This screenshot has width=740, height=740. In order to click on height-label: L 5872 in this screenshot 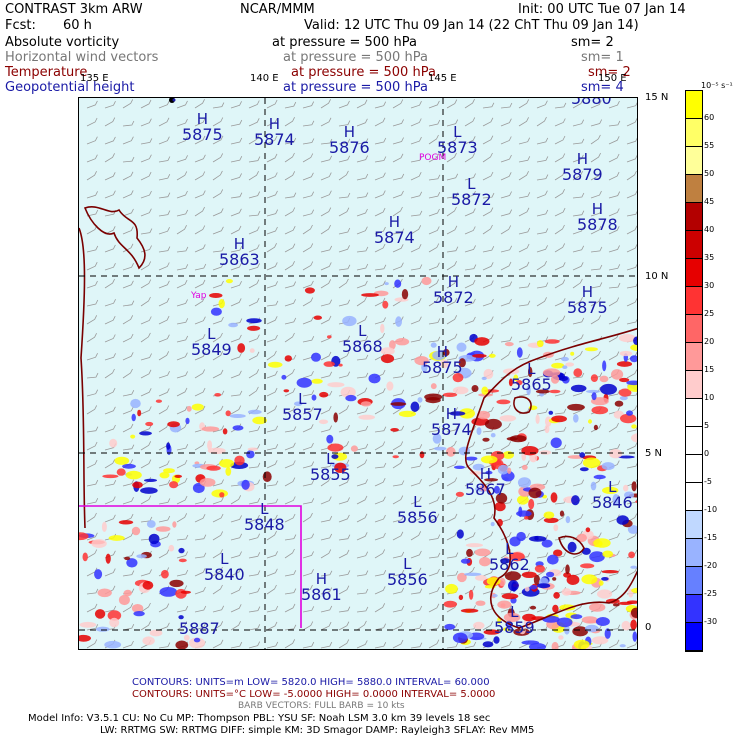, I will do `click(471, 192)`.